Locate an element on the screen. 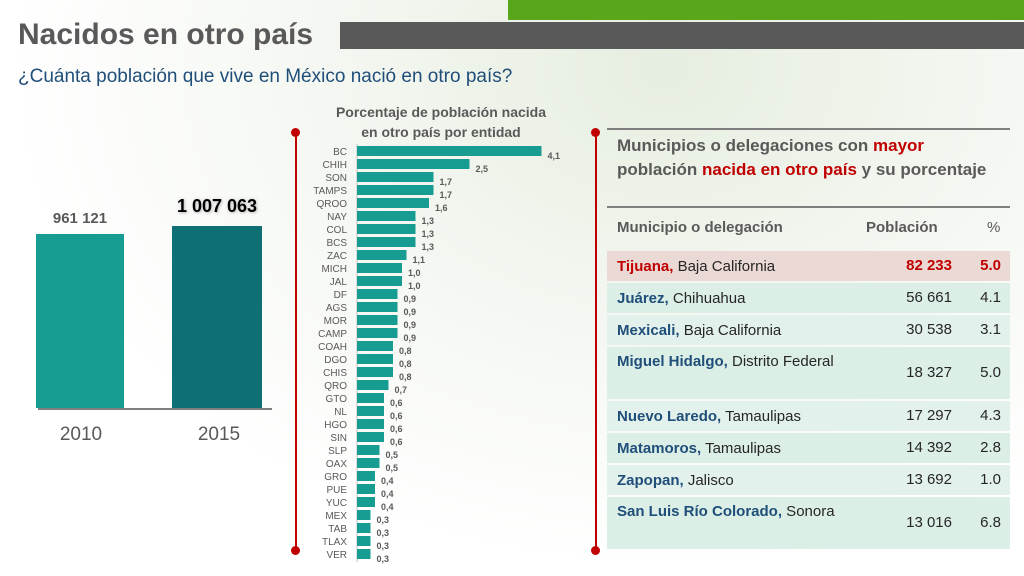  state-name: Sonora is located at coordinates (808, 511).